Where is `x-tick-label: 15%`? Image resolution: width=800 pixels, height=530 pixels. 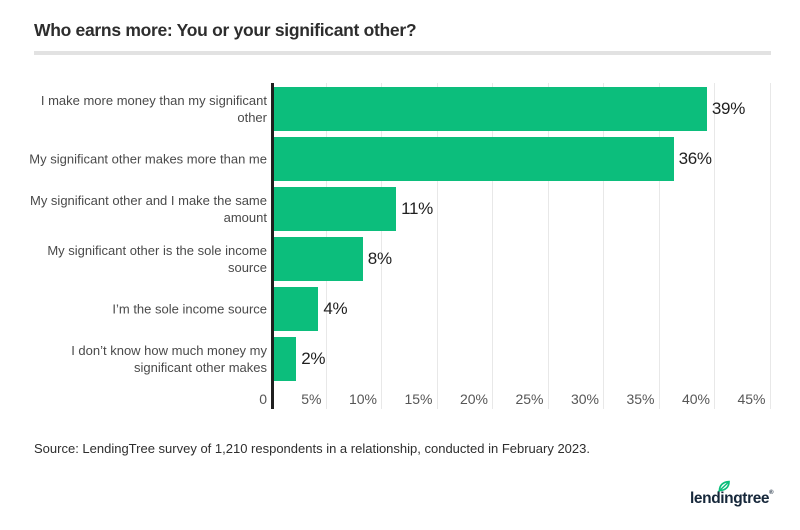 x-tick-label: 15% is located at coordinates (418, 399).